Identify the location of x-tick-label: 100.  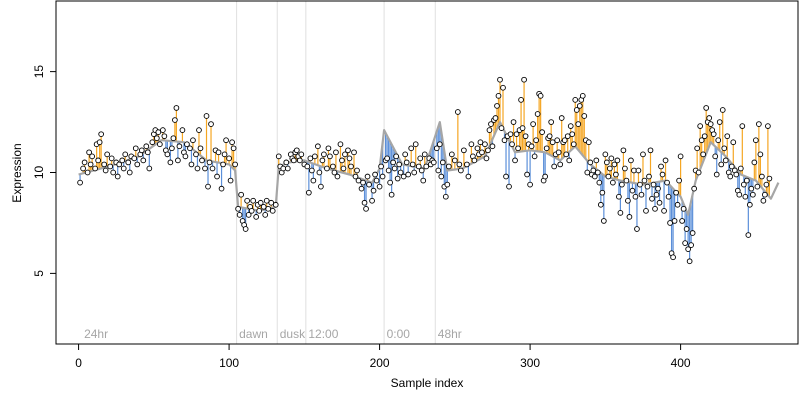
(229, 363).